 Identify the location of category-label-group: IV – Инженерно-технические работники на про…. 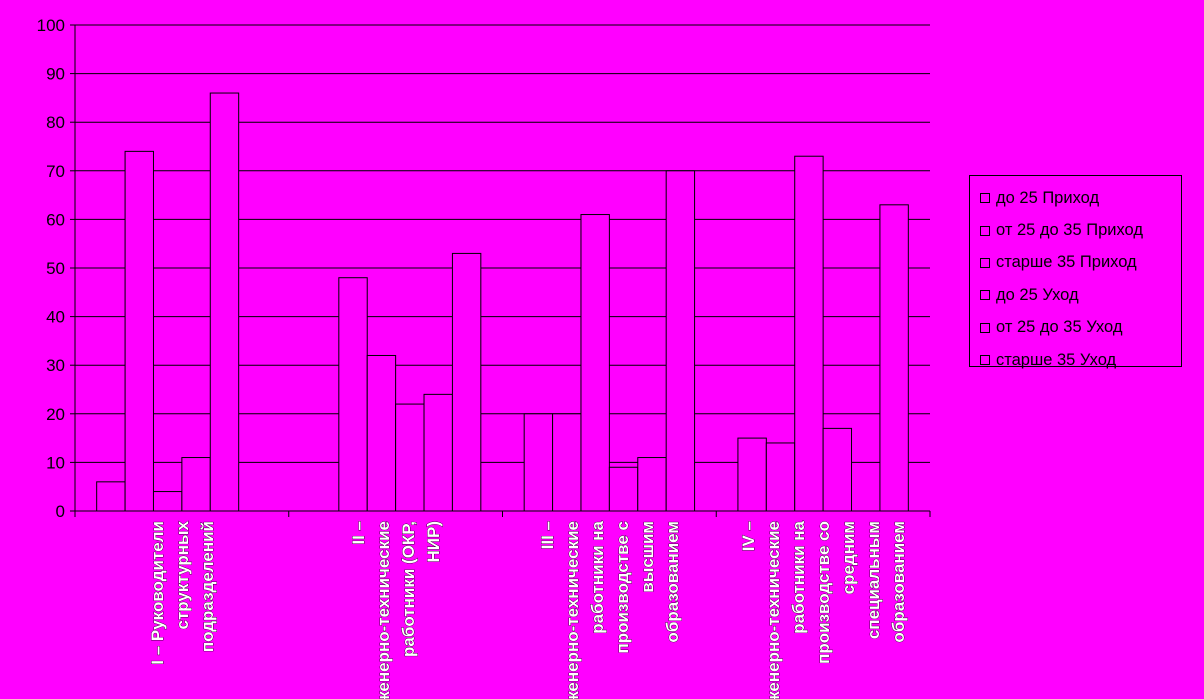
(824, 609).